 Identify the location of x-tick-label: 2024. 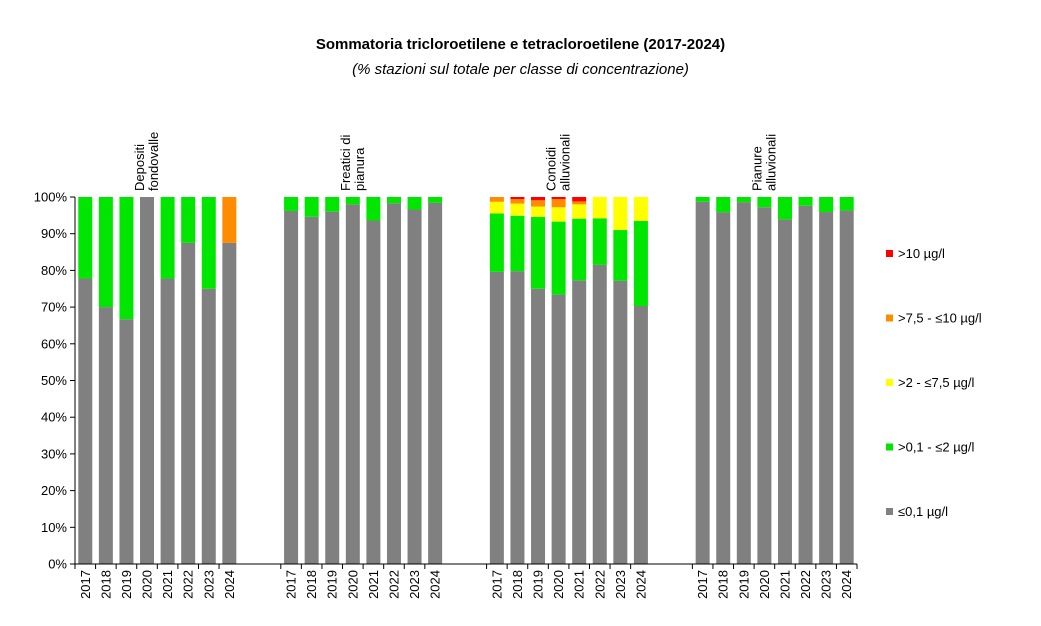
(846, 584).